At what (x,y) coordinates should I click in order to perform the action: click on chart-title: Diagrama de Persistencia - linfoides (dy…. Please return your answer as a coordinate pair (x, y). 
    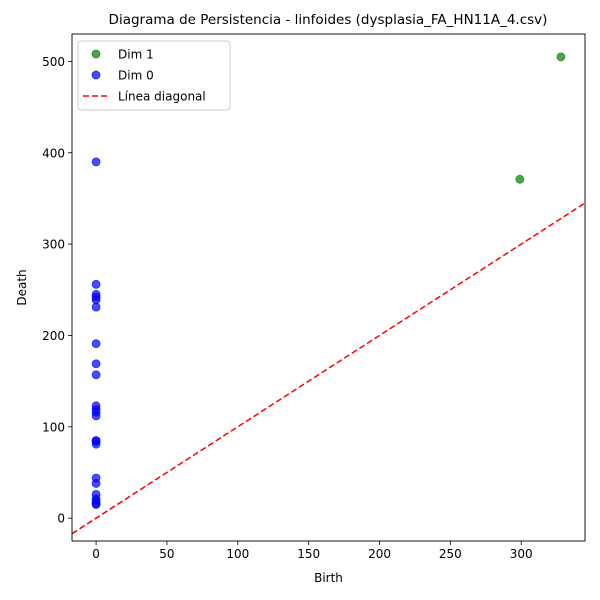
    Looking at the image, I should click on (328, 20).